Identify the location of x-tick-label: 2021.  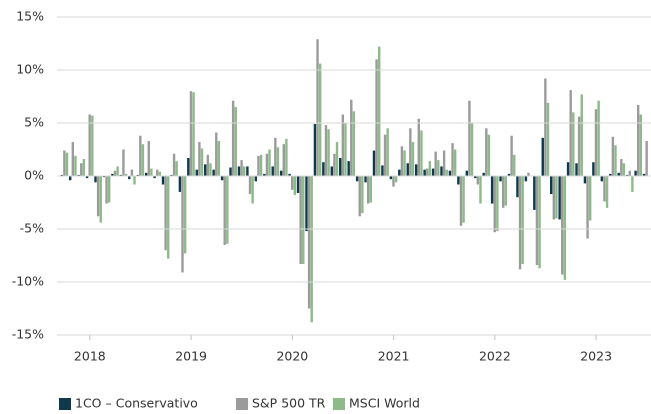
(394, 356).